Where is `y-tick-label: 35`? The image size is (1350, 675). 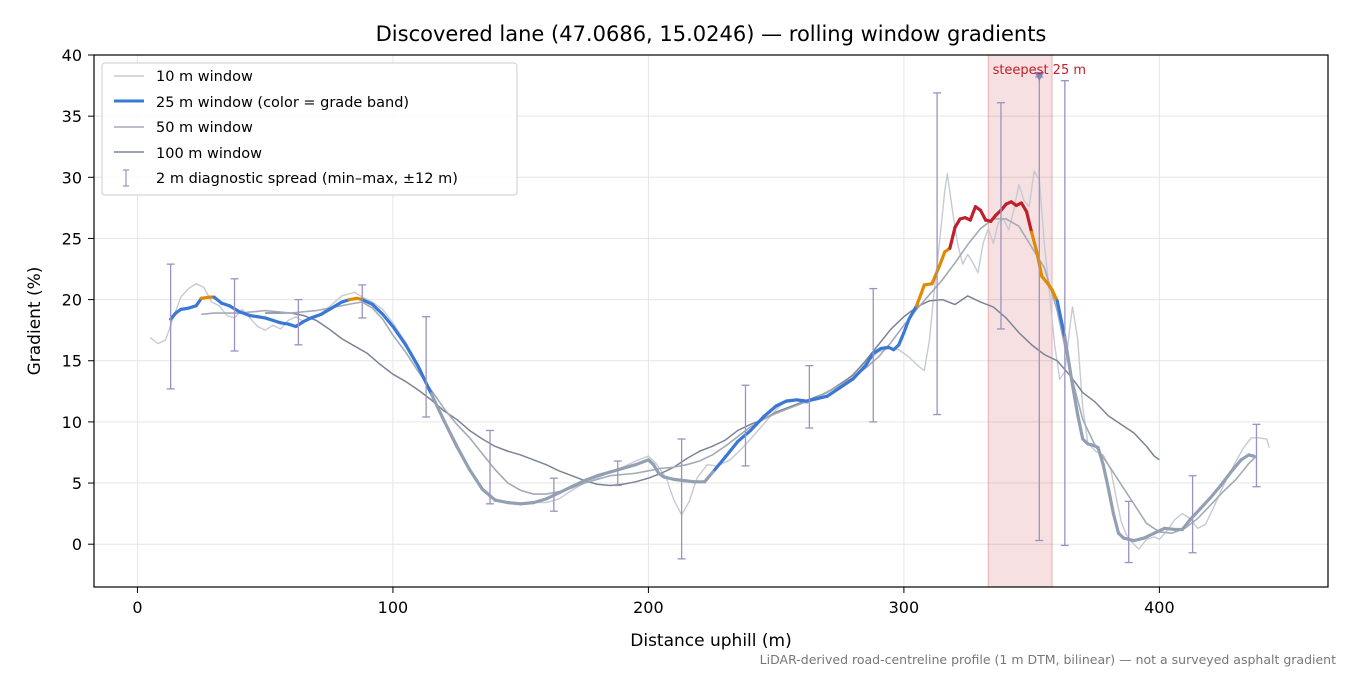 y-tick-label: 35 is located at coordinates (72, 116).